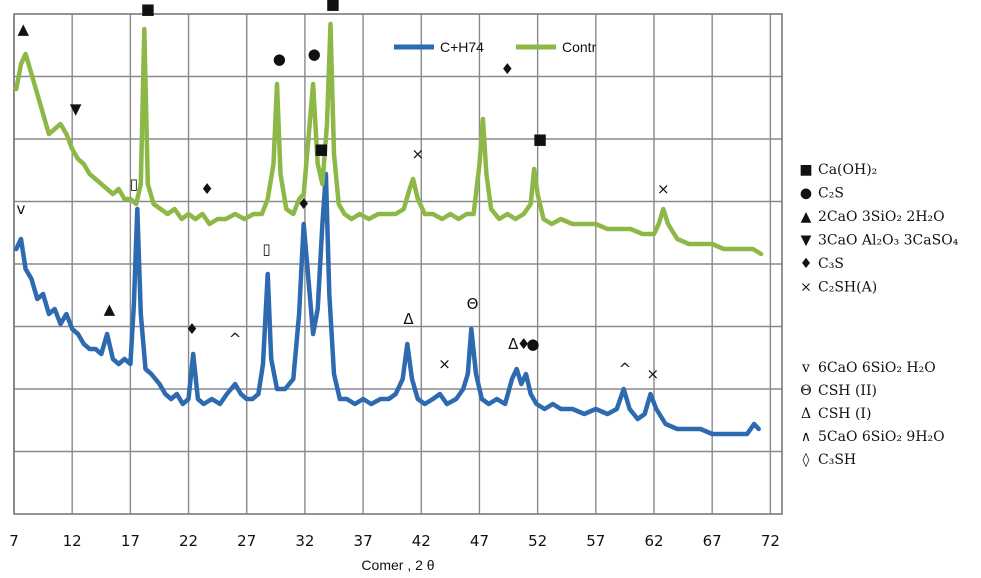 This screenshot has height=578, width=981. What do you see at coordinates (847, 391) in the screenshot?
I see `phase-key-label: CSH (II)` at bounding box center [847, 391].